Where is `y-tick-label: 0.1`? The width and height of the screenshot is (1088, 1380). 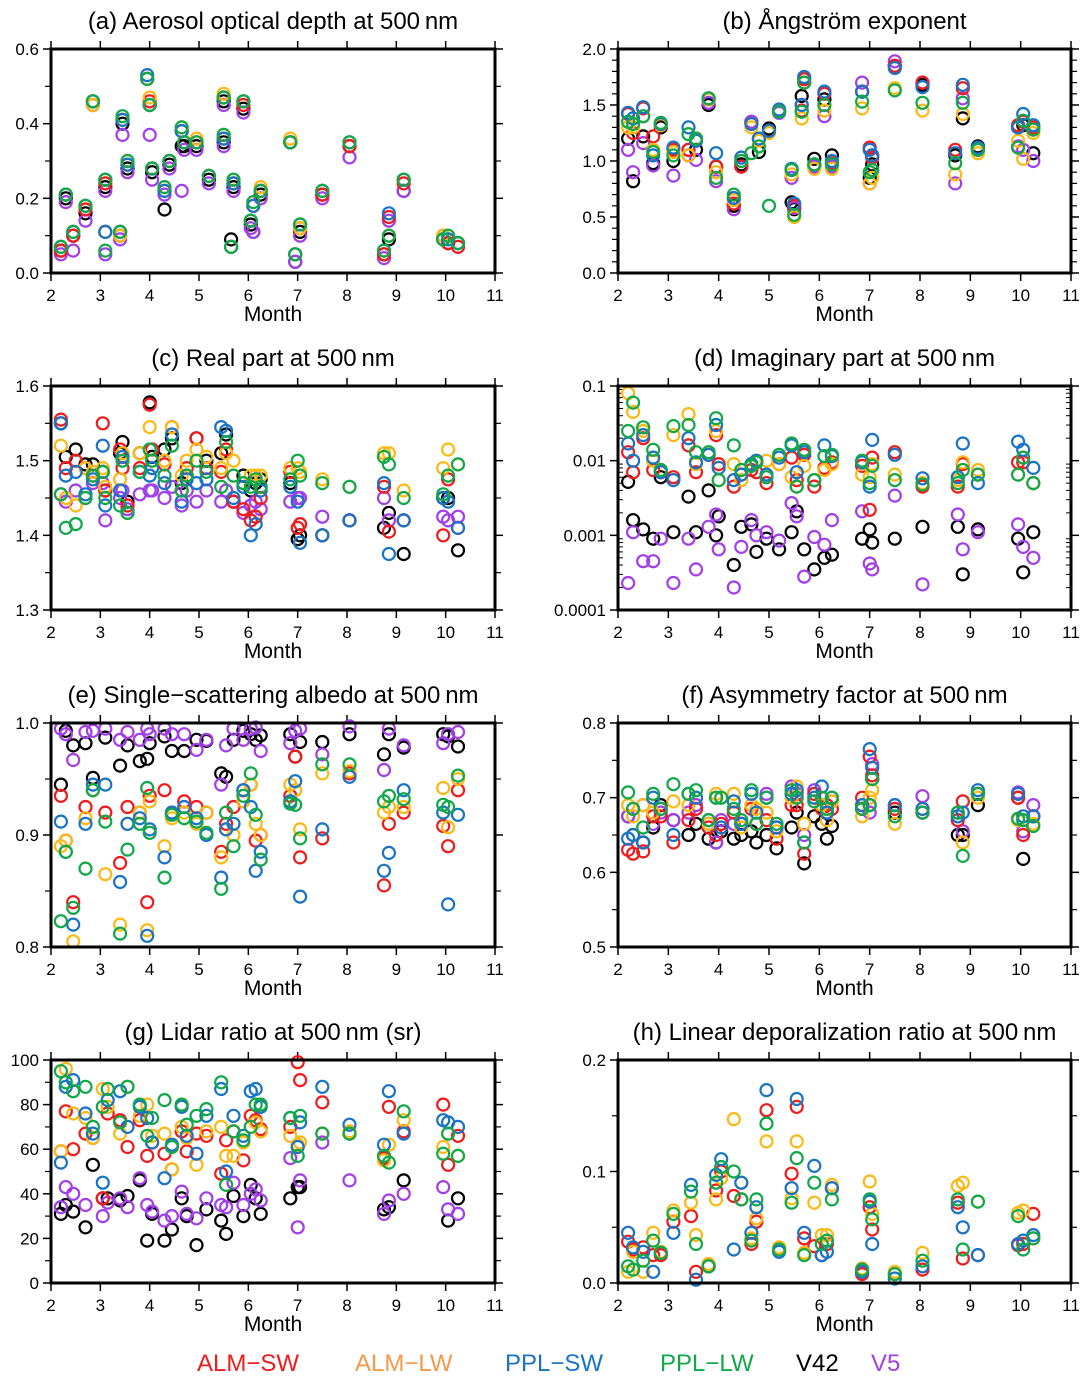
y-tick-label: 0.1 is located at coordinates (594, 1172).